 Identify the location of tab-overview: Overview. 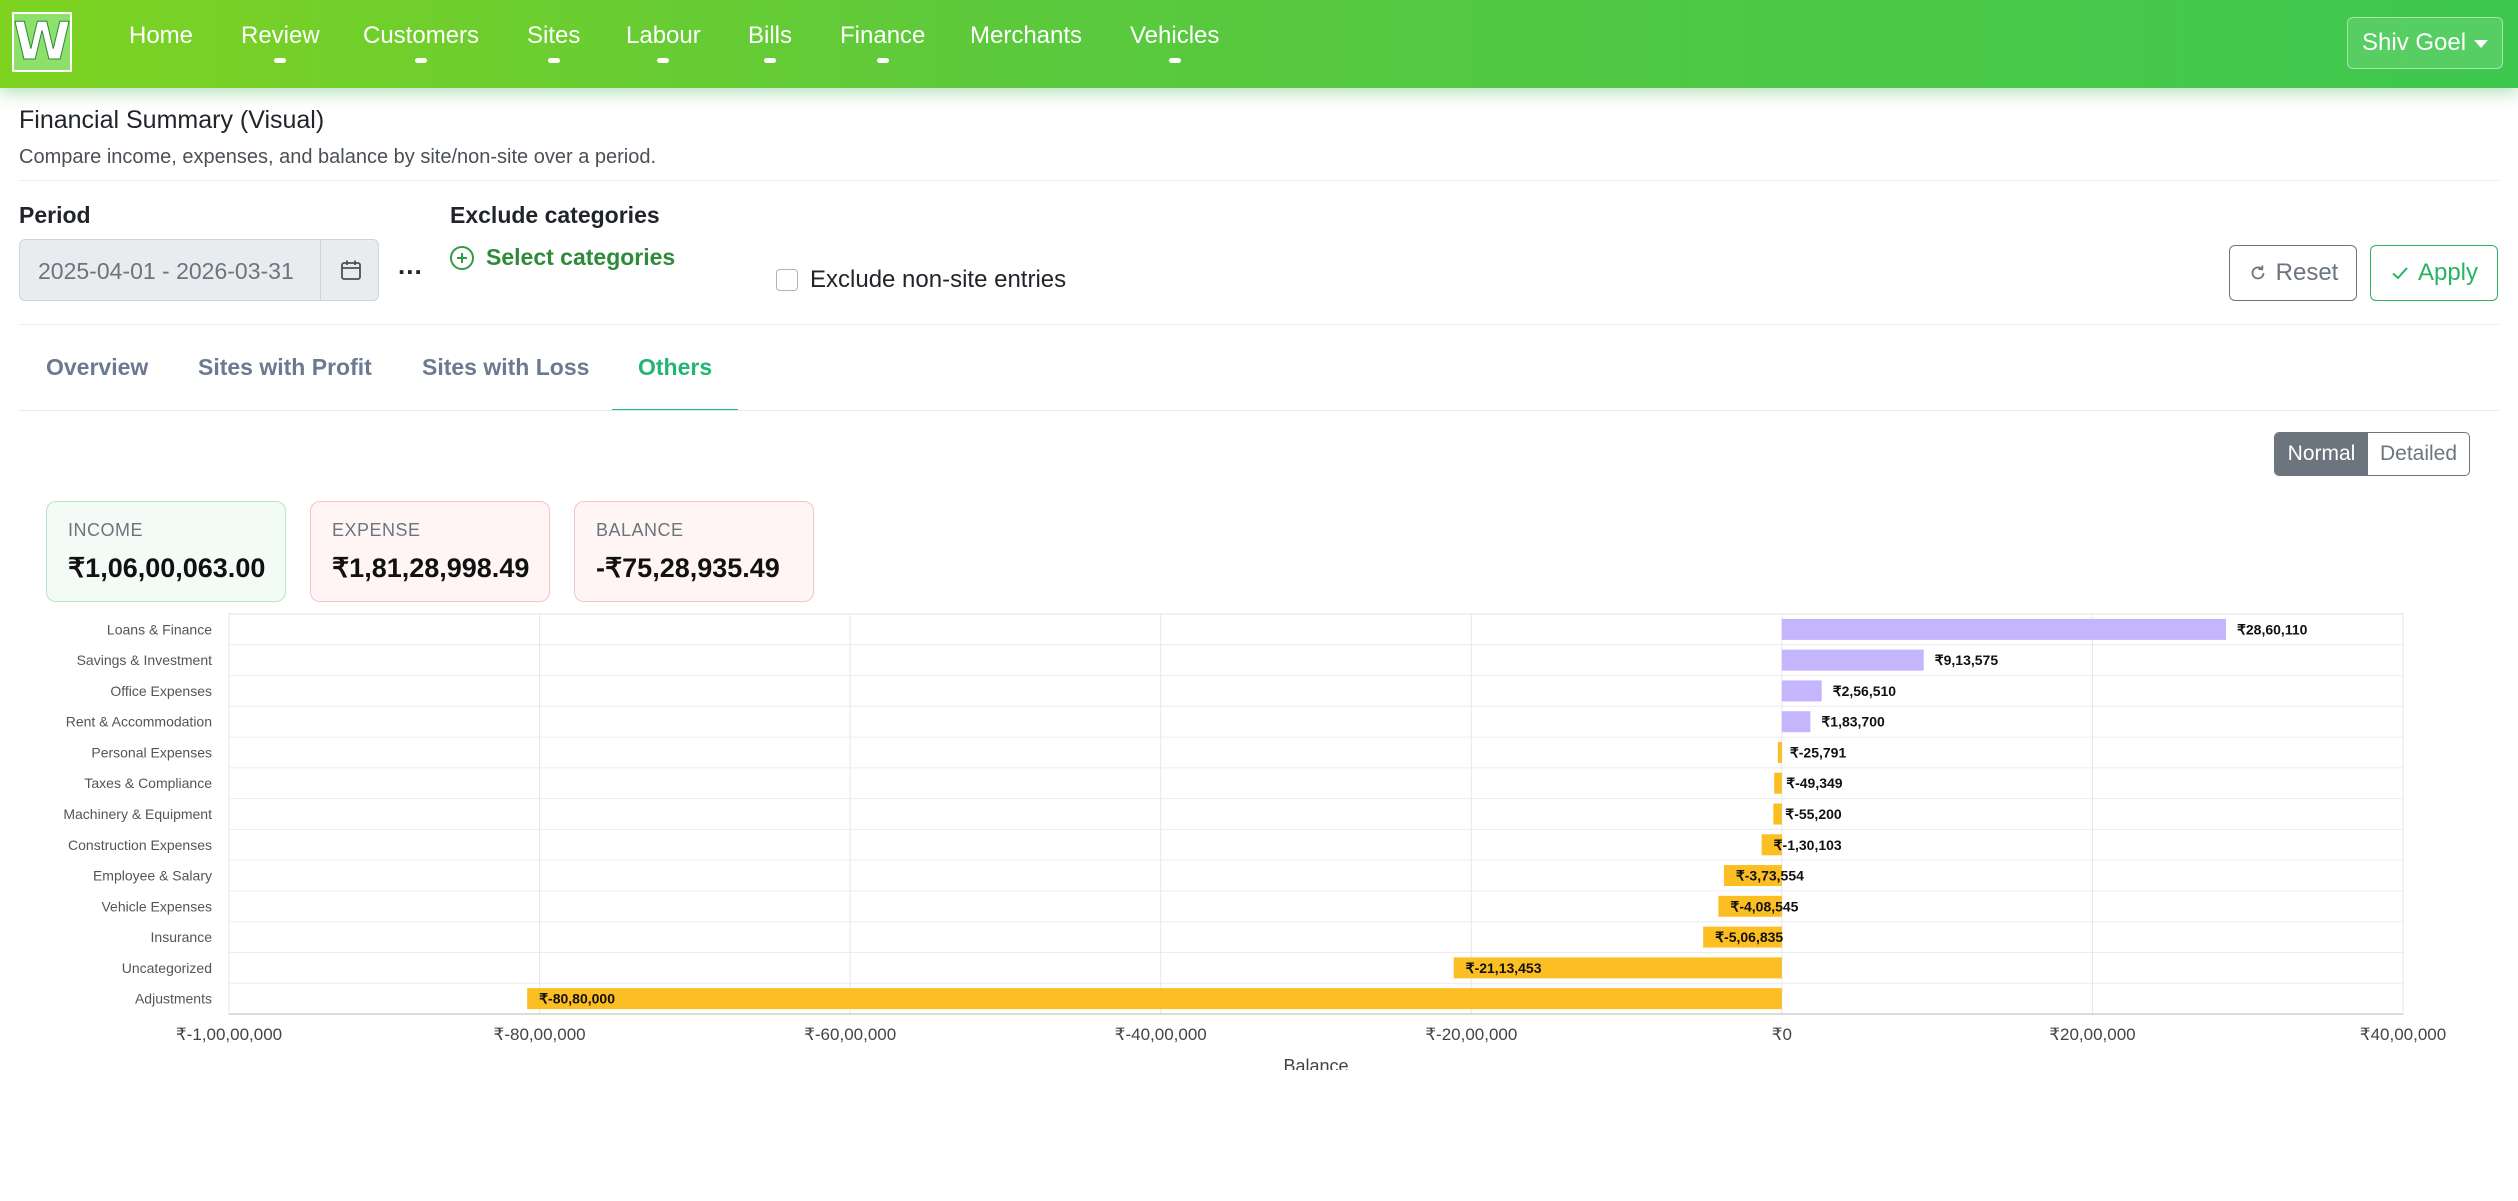
(97, 367).